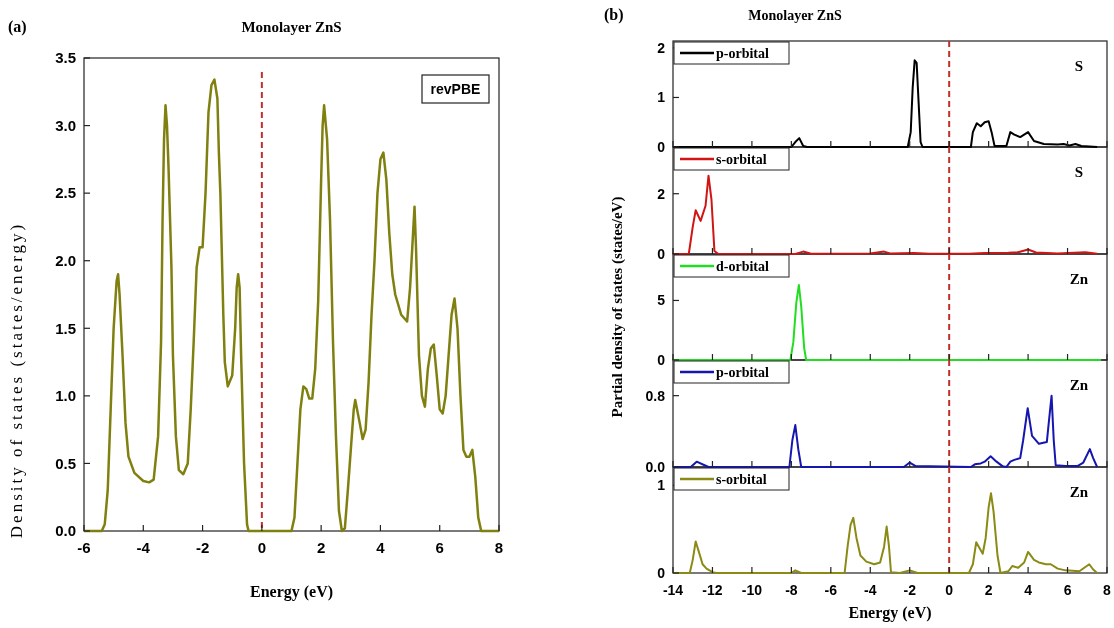 Image resolution: width=1114 pixels, height=628 pixels. Describe the element at coordinates (673, 590) in the screenshot. I see `x-tick-label: -14` at that location.